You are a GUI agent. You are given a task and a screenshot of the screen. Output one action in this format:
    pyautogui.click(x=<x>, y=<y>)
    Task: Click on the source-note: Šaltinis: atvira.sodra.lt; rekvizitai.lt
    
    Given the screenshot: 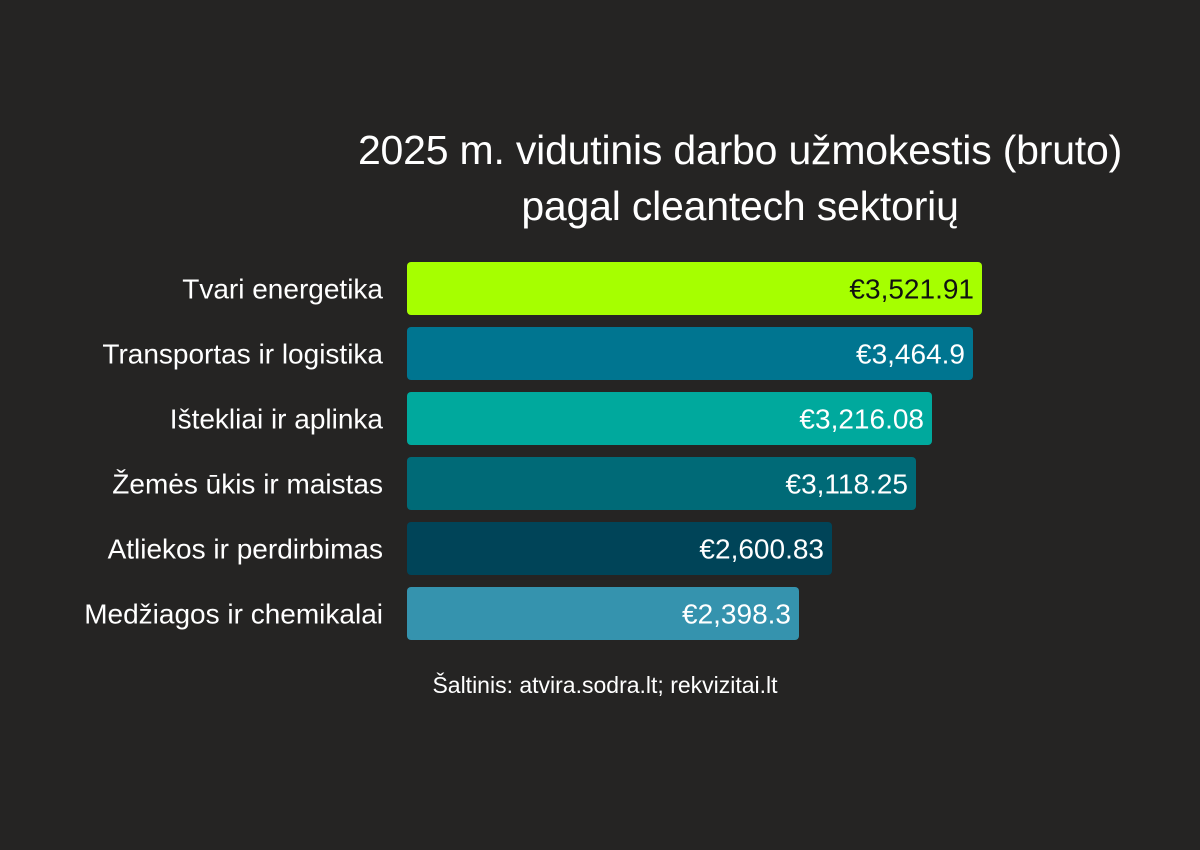 What is the action you would take?
    pyautogui.click(x=605, y=685)
    